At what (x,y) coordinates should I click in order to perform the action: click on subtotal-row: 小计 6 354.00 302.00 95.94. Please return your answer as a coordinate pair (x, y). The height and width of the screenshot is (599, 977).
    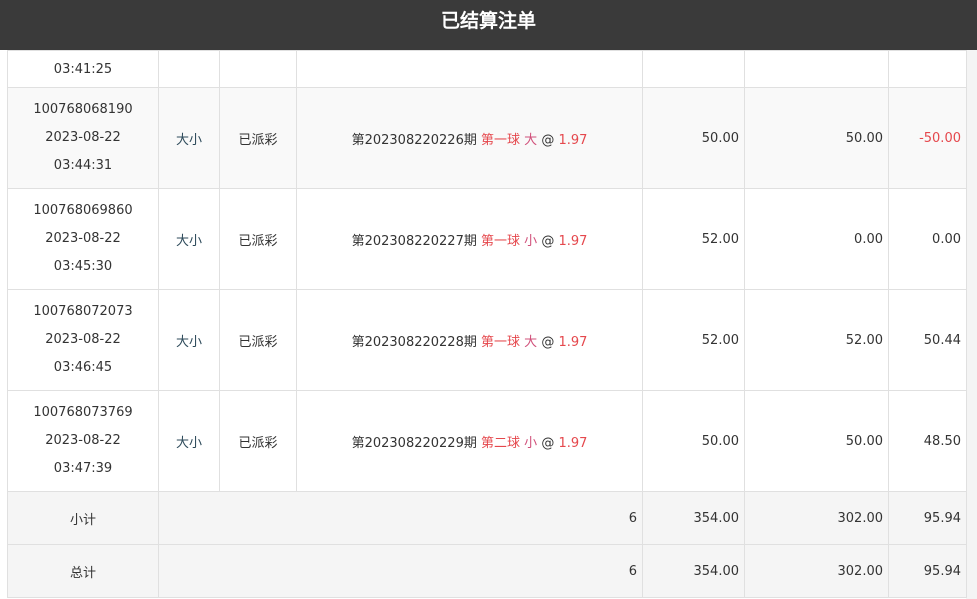
    Looking at the image, I should click on (487, 518).